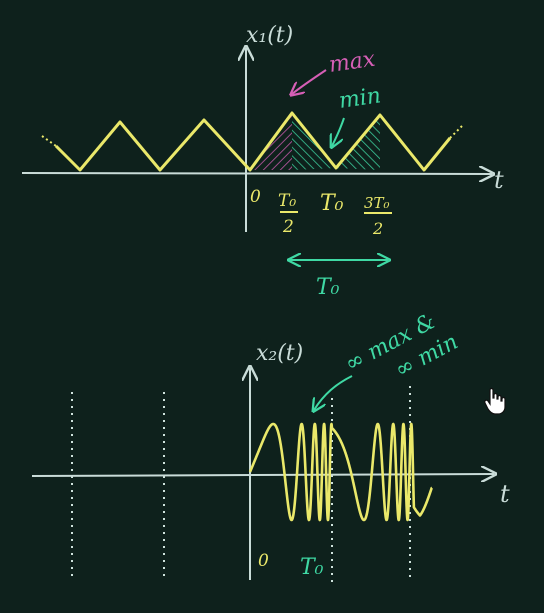 This screenshot has height=613, width=544. Describe the element at coordinates (359, 98) in the screenshot. I see `min-annotation: min` at that location.